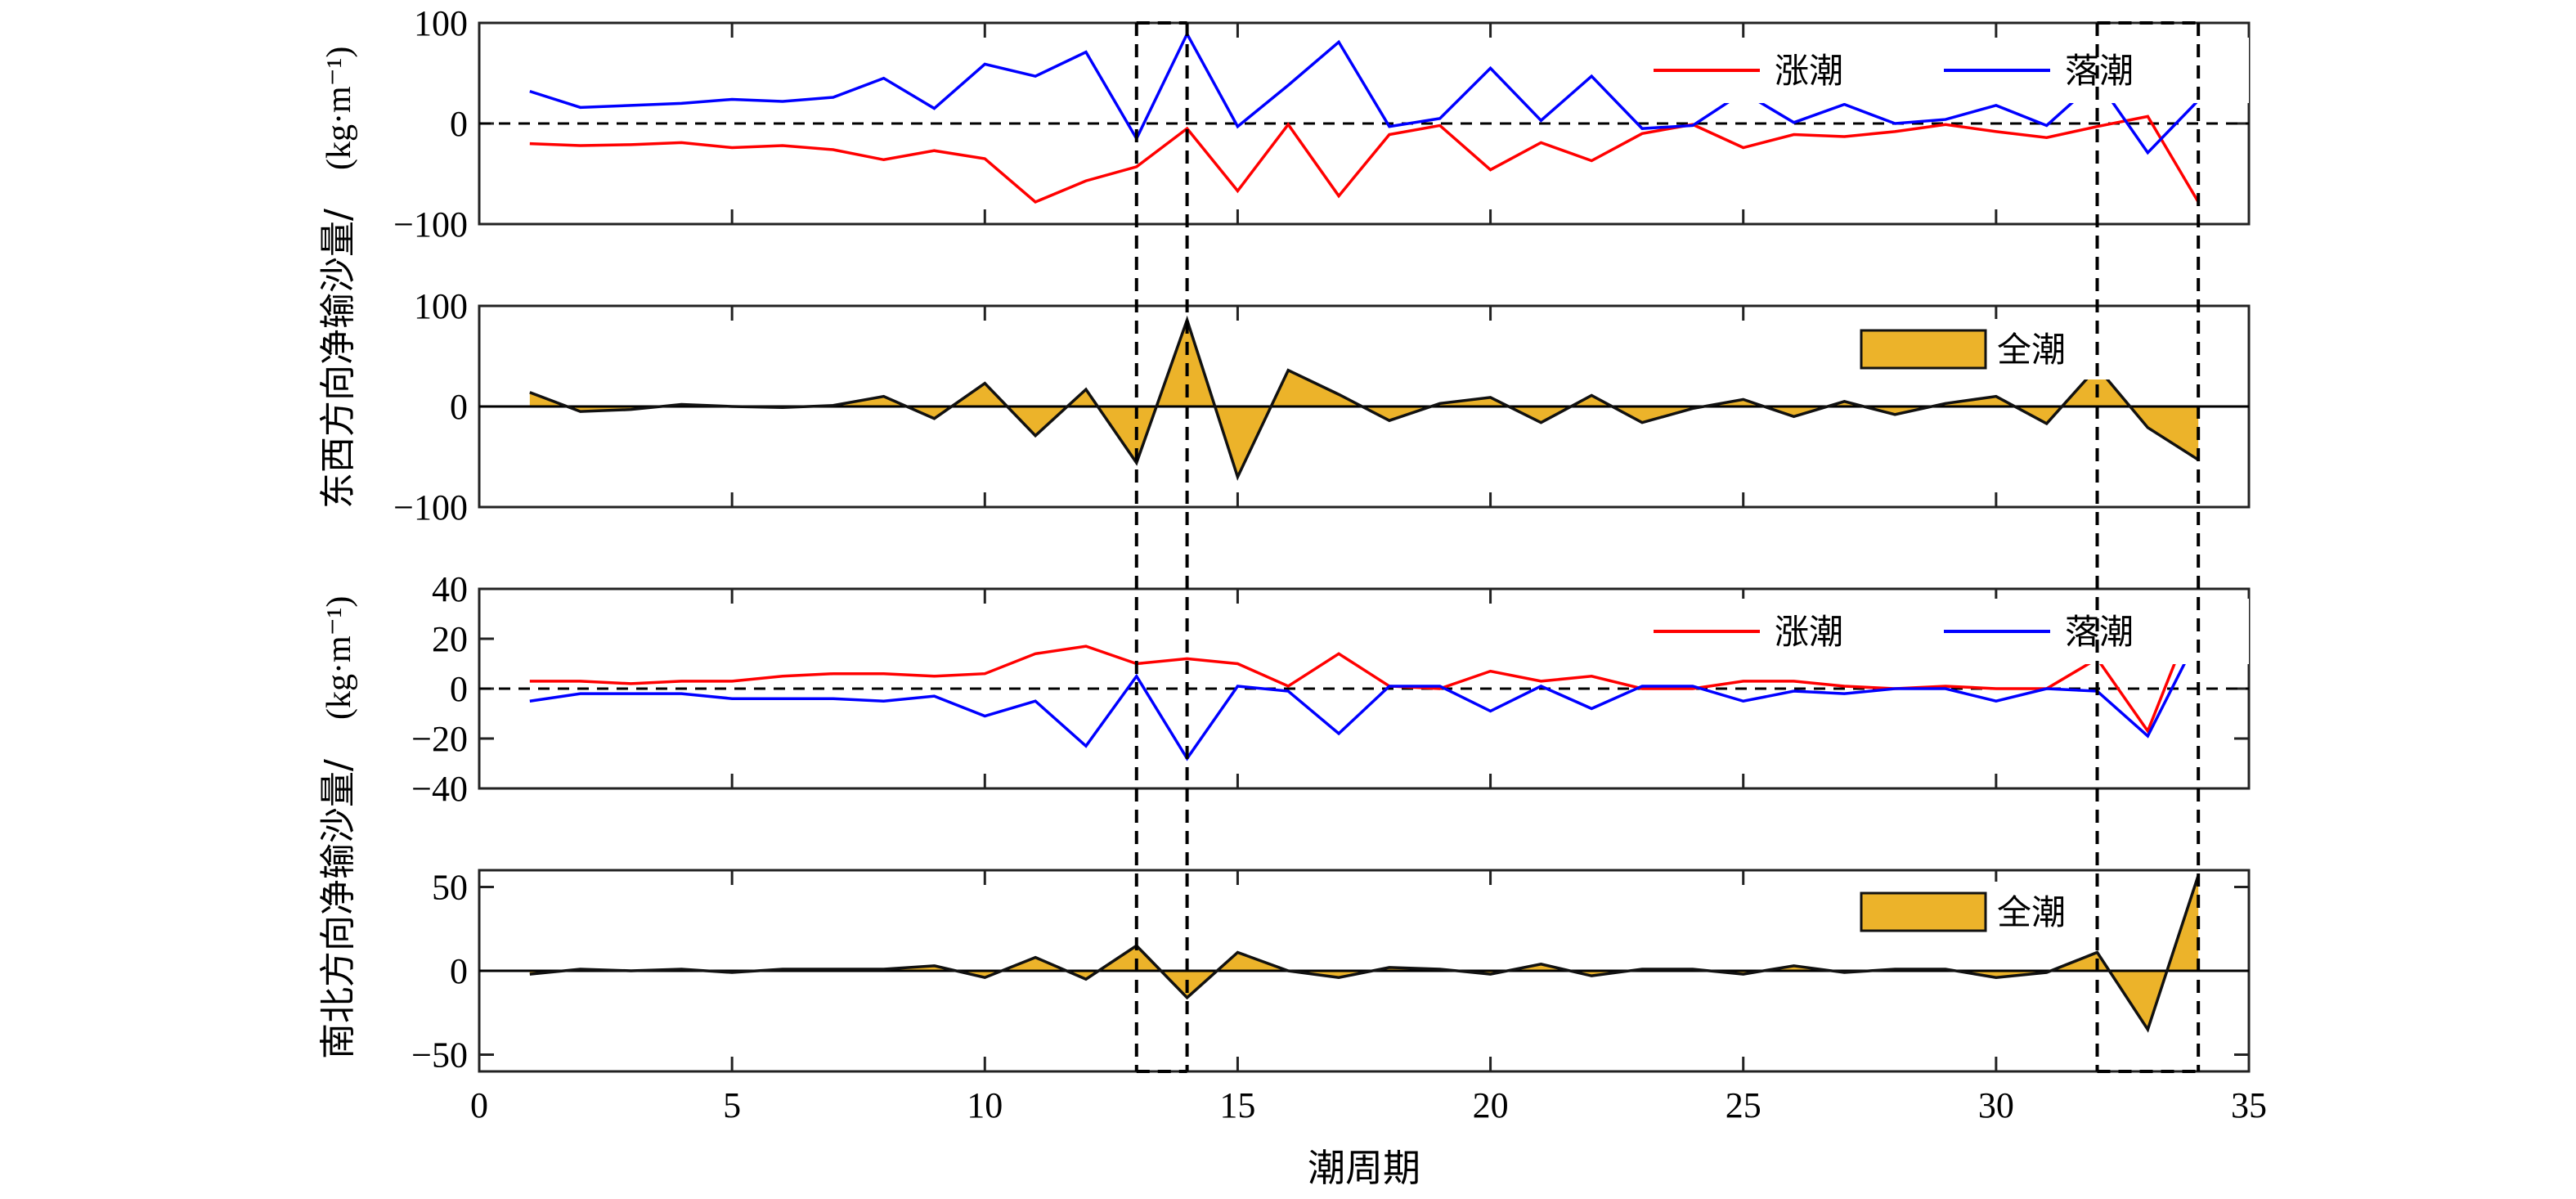  What do you see at coordinates (1364, 1168) in the screenshot?
I see `x-axis-title: 潮周期` at bounding box center [1364, 1168].